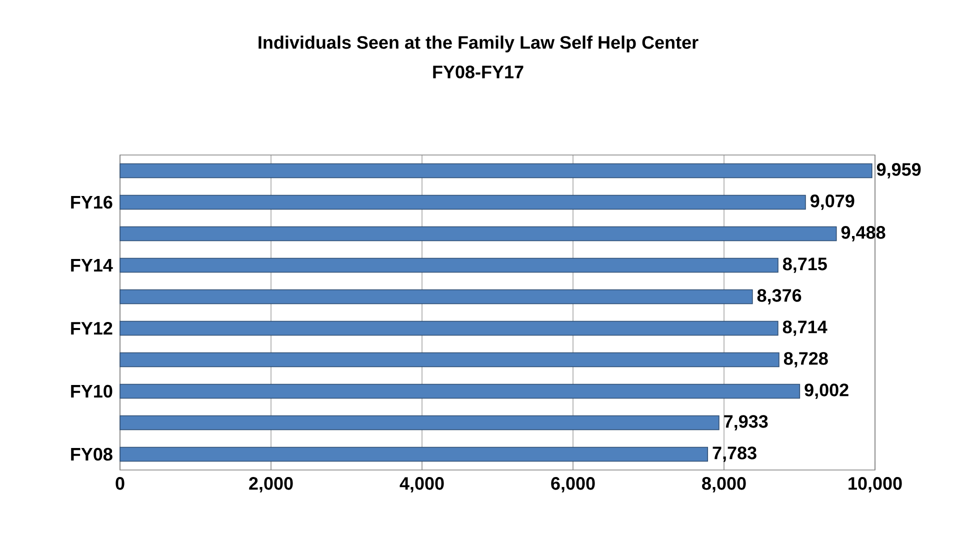  Describe the element at coordinates (91, 202) in the screenshot. I see `y-tick-label: FY16` at that location.